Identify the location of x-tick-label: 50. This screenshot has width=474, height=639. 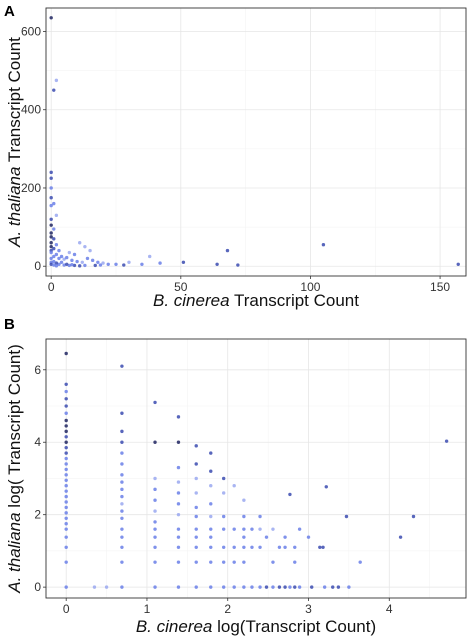
(181, 287).